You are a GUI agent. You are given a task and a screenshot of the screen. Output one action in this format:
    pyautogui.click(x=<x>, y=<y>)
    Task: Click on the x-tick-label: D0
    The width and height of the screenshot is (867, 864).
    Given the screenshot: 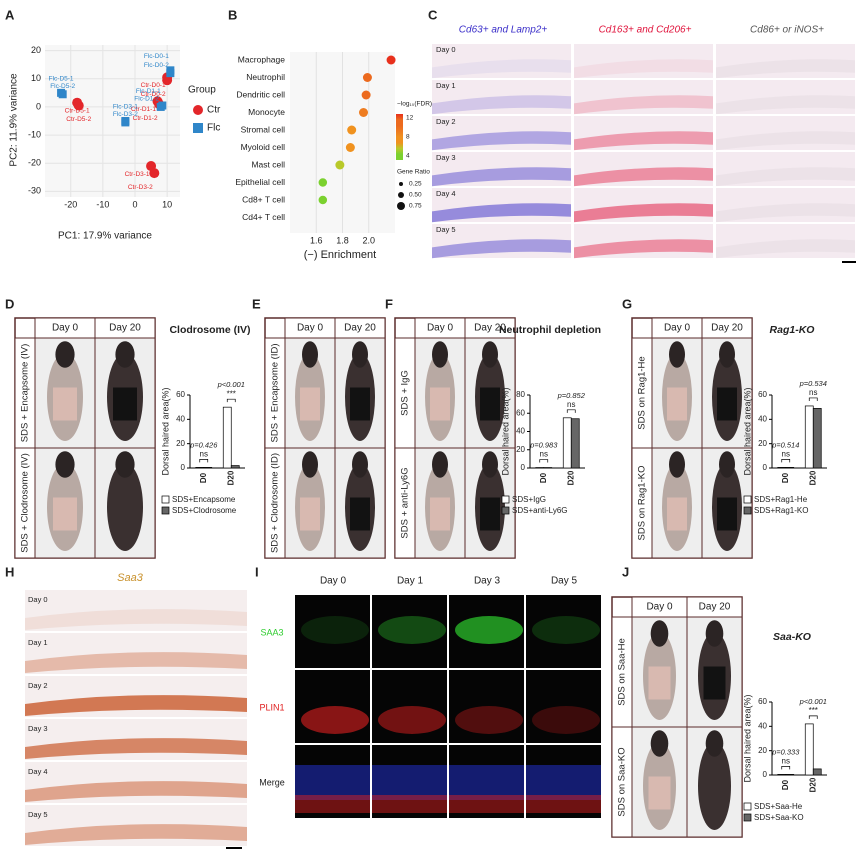 What is the action you would take?
    pyautogui.click(x=785, y=784)
    